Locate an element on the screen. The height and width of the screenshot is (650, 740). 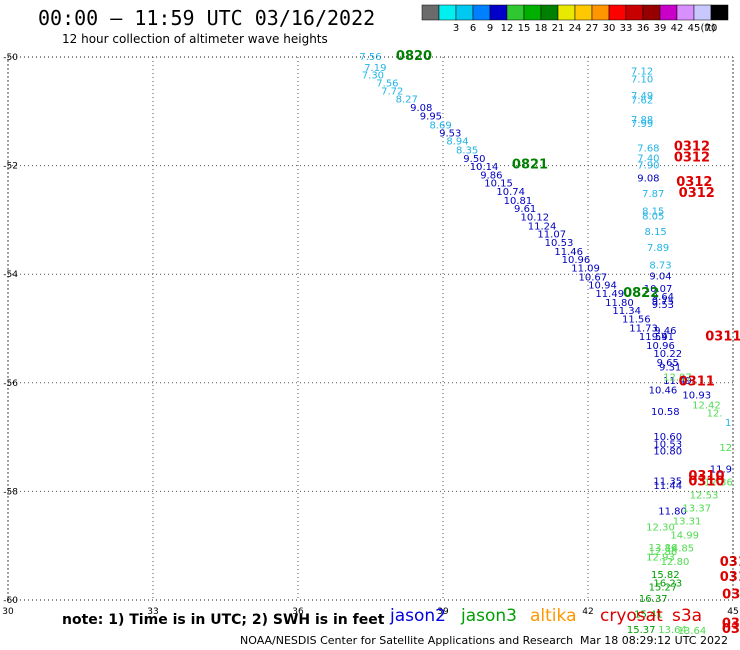
swh-value: 8.05 is located at coordinates (653, 217).